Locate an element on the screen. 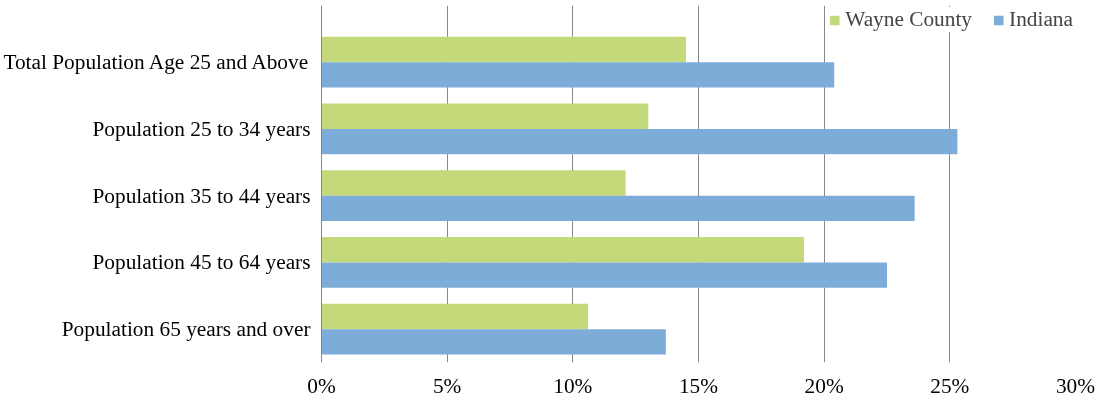  legend-label: Wayne County is located at coordinates (909, 19).